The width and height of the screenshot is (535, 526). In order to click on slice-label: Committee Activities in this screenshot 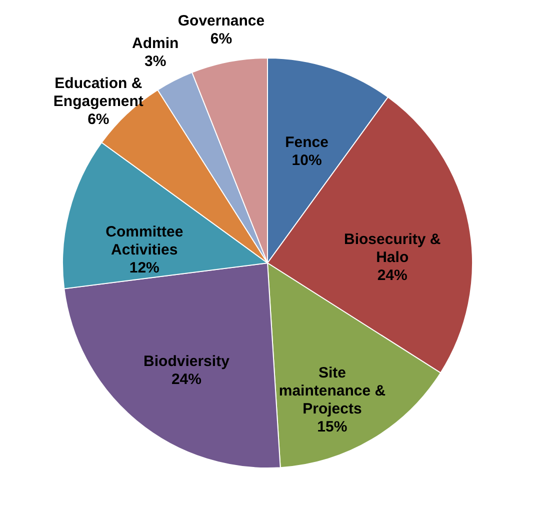, I will do `click(145, 240)`.